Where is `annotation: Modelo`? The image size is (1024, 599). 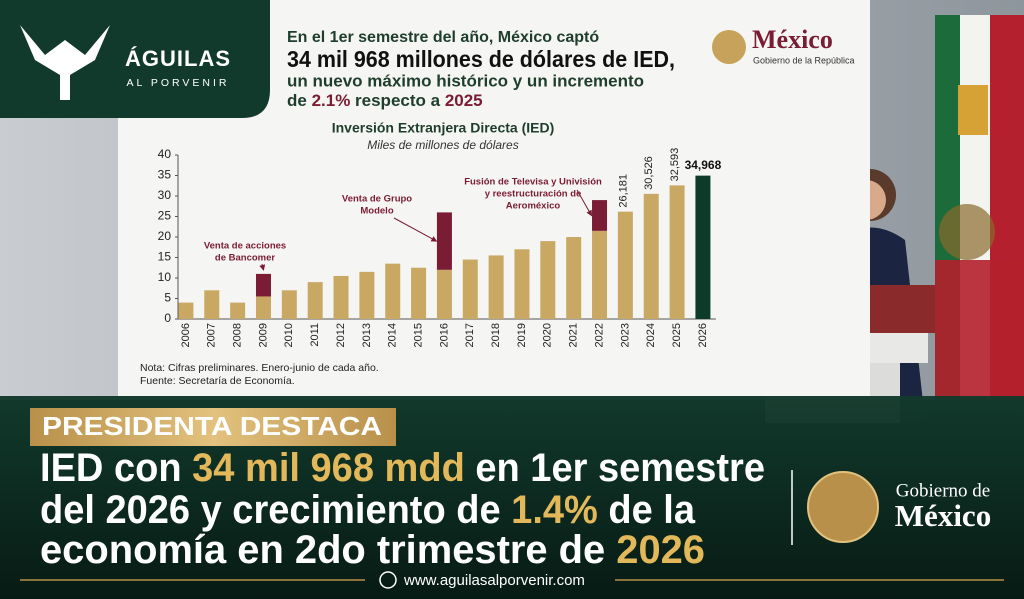 annotation: Modelo is located at coordinates (376, 211).